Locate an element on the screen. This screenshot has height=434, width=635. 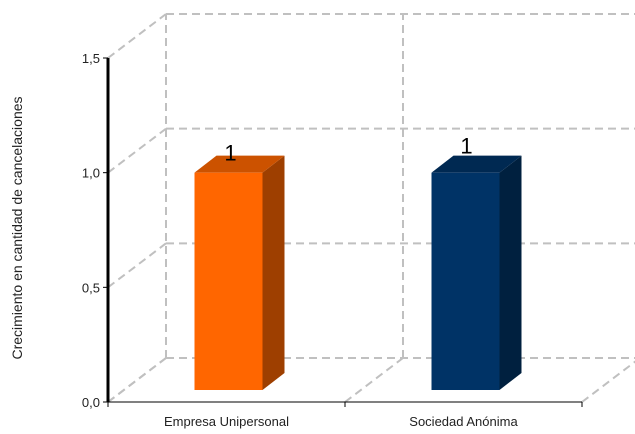
y-tick-label: 1,0 is located at coordinates (91, 173).